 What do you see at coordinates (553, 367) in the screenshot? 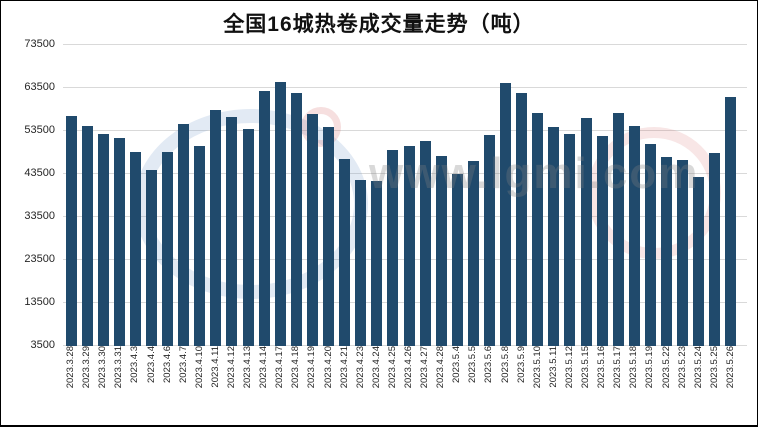
I see `x-tick-label: 2023.5.11` at bounding box center [553, 367].